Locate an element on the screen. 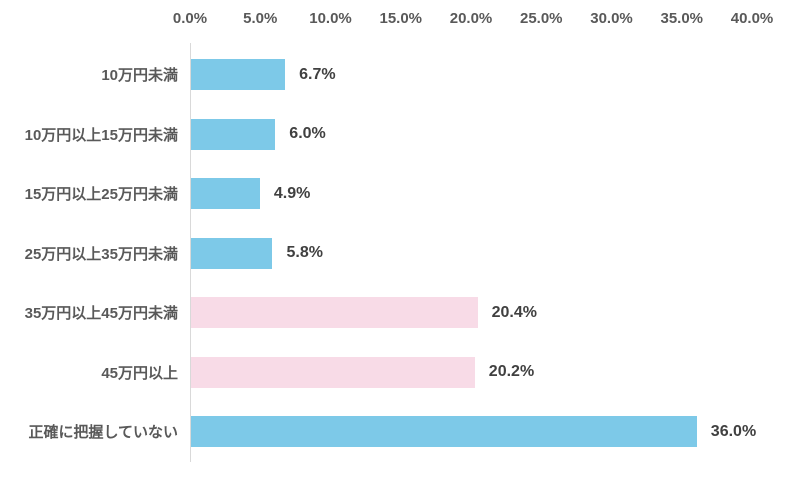  category-label: 正確に把握していない is located at coordinates (103, 433).